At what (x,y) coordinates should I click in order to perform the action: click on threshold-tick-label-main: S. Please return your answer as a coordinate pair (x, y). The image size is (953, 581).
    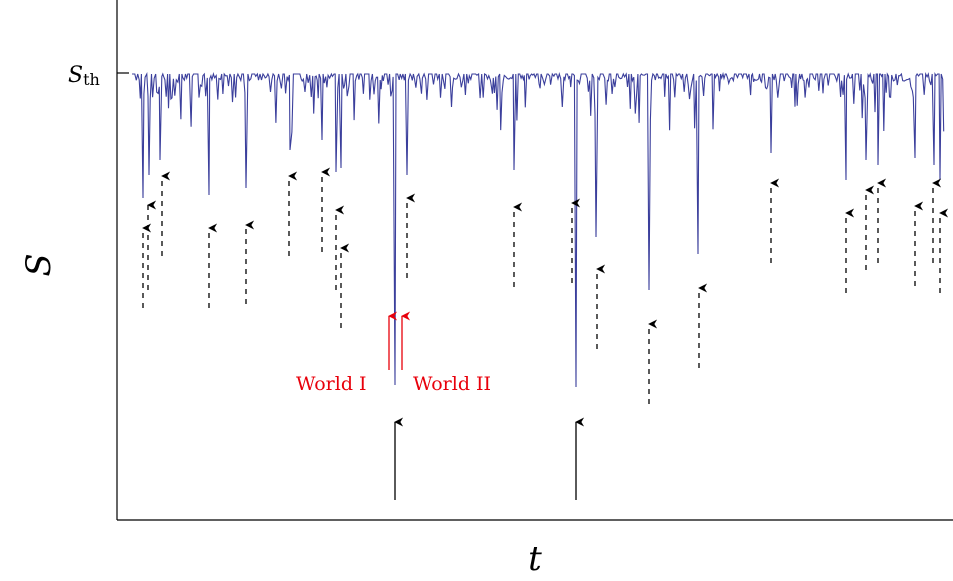
    Looking at the image, I should click on (75, 75).